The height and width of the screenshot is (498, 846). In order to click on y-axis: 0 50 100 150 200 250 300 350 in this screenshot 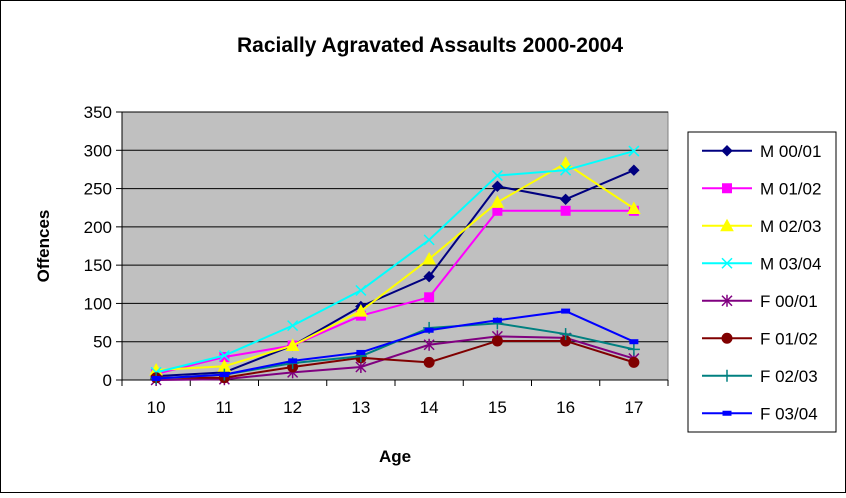, I will do `click(103, 246)`.